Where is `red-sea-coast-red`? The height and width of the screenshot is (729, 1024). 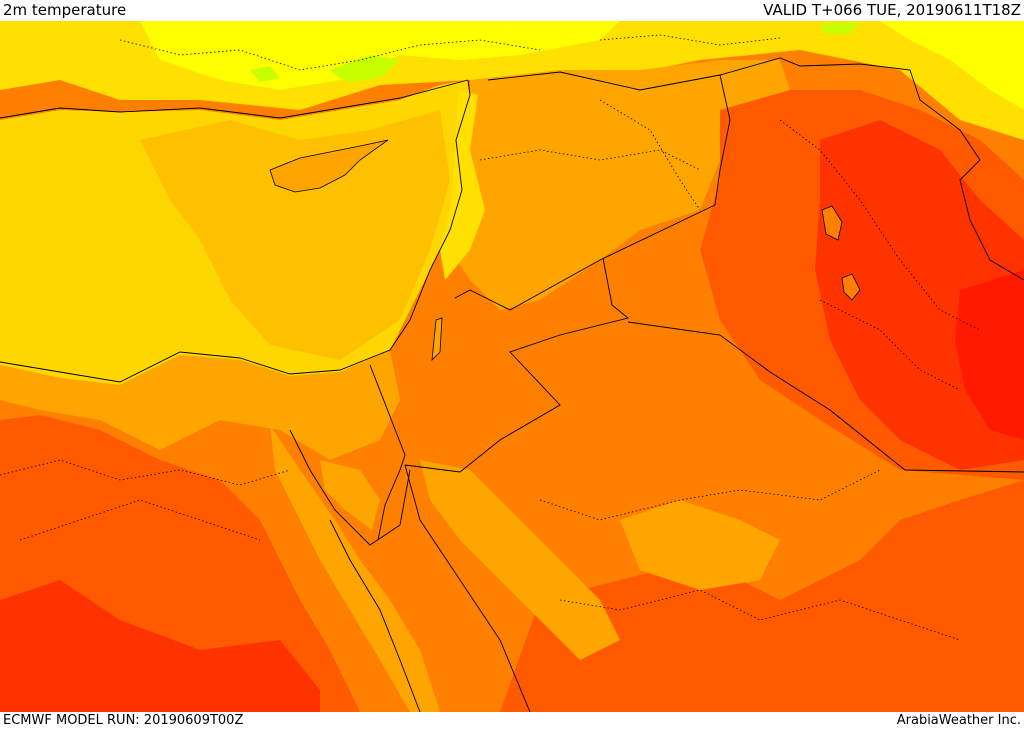
red-sea-coast-red is located at coordinates (160, 646).